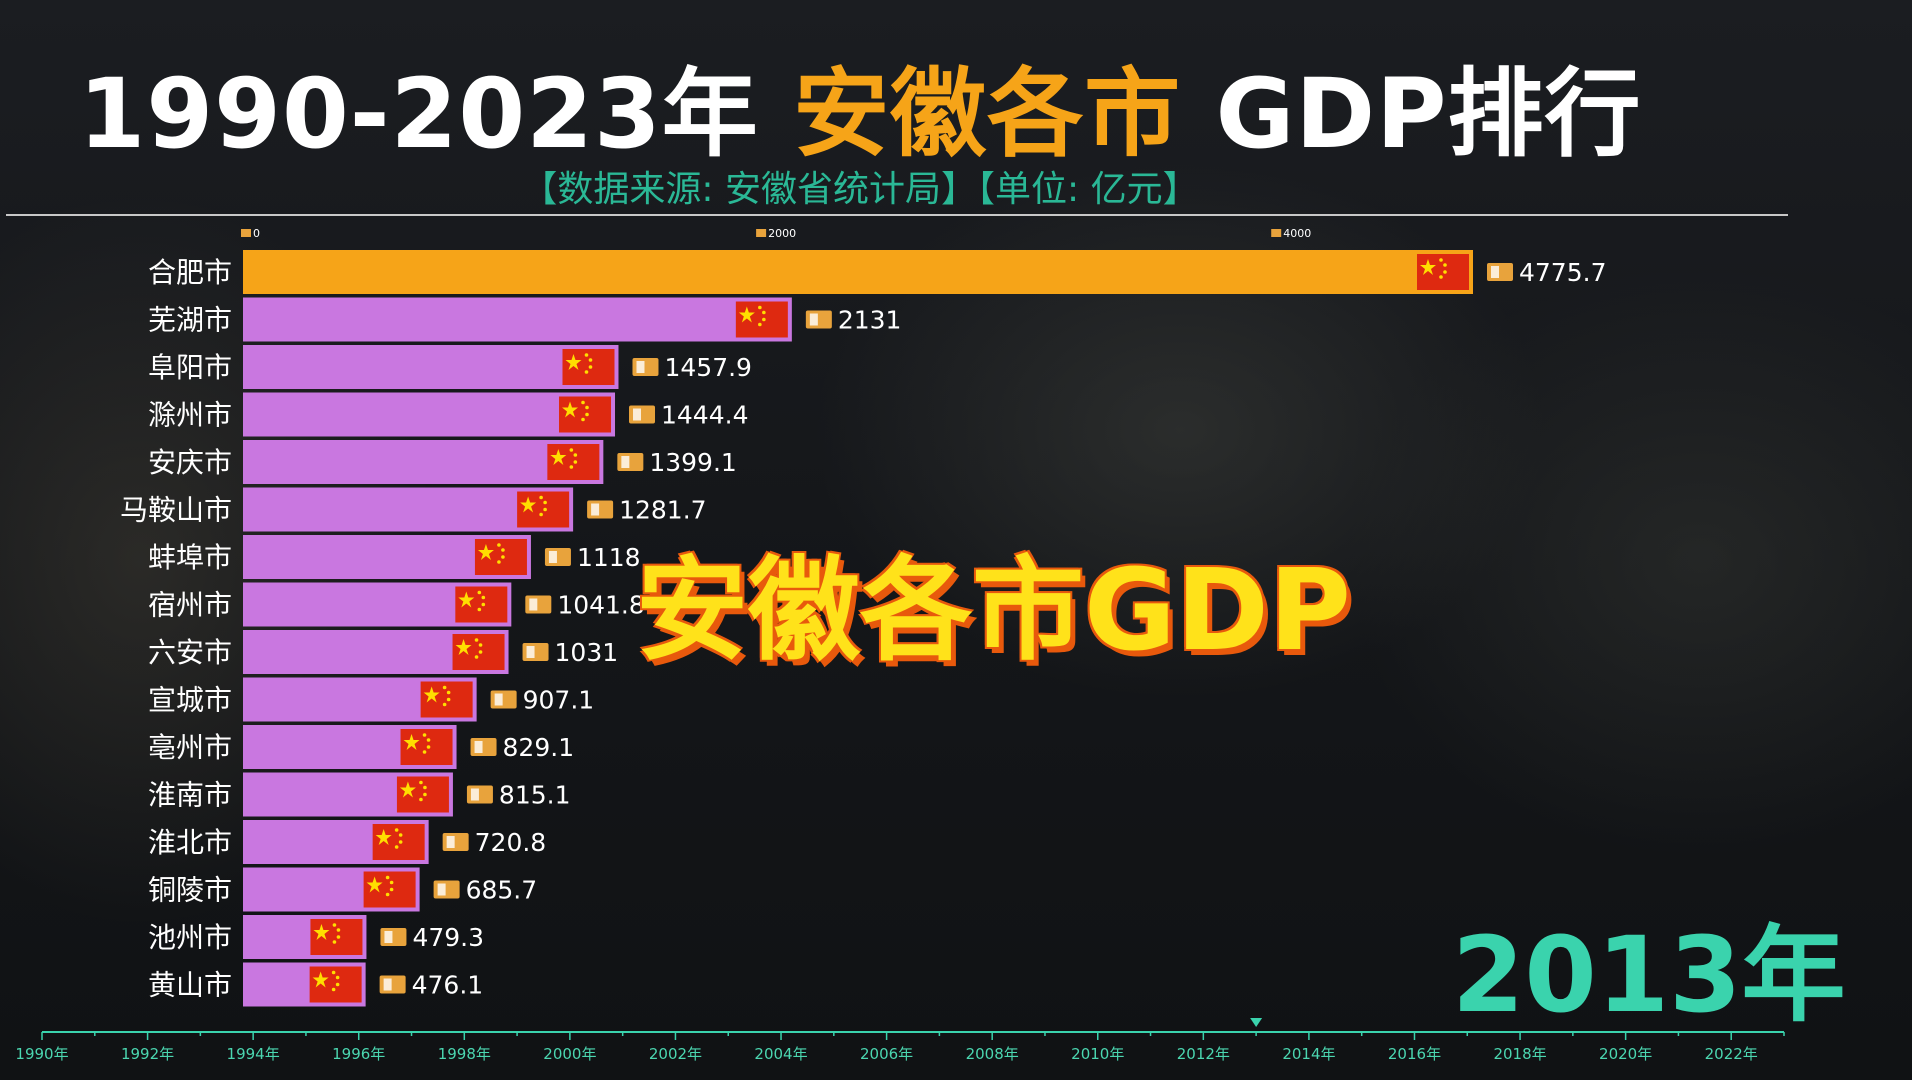  I want to click on value-label: 685.7, so click(502, 890).